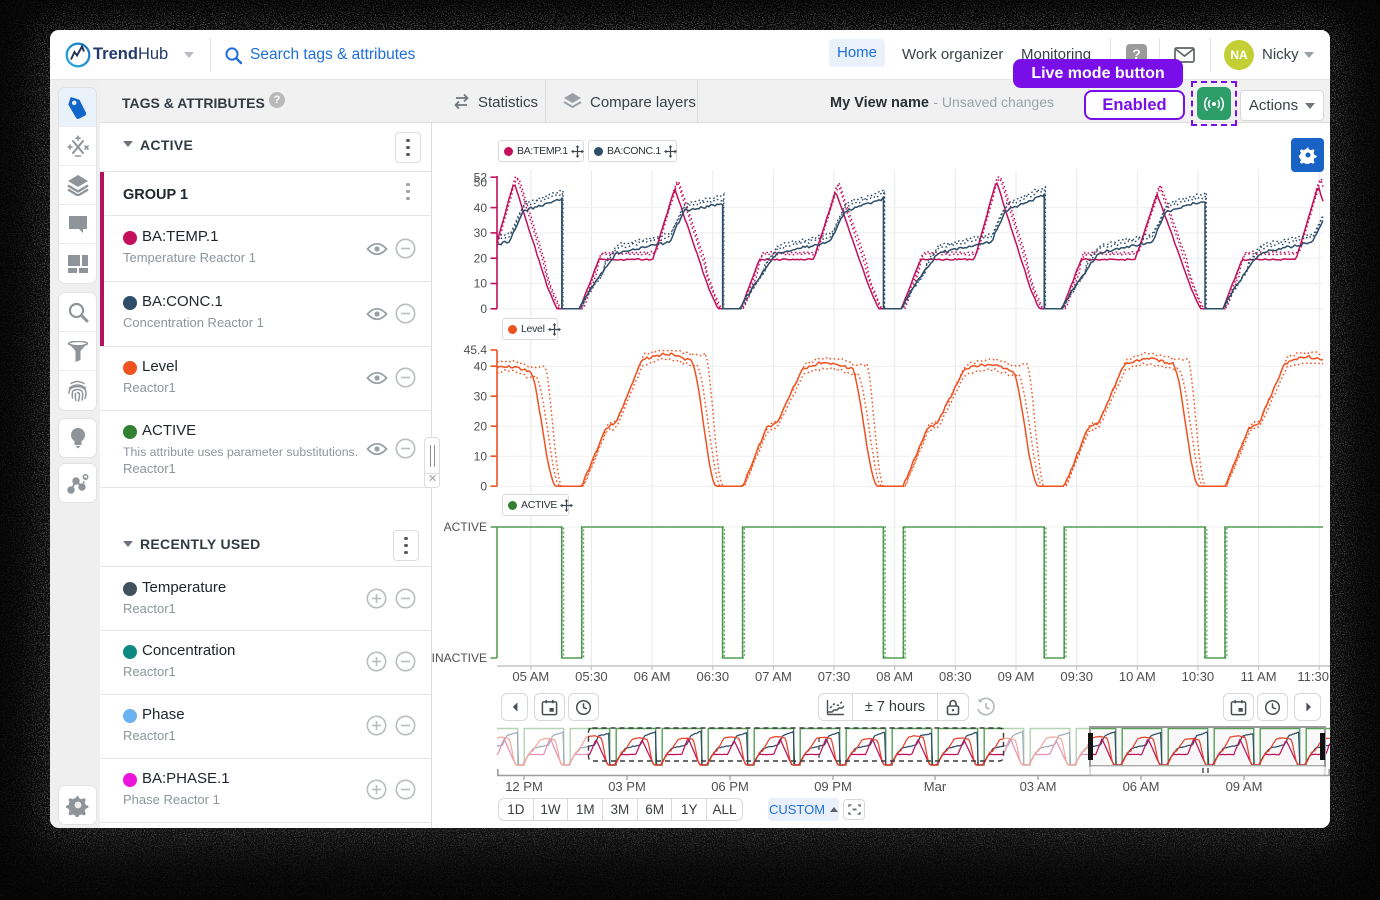 This screenshot has width=1380, height=900. What do you see at coordinates (1038, 786) in the screenshot?
I see `svg-text: 03 AM` at bounding box center [1038, 786].